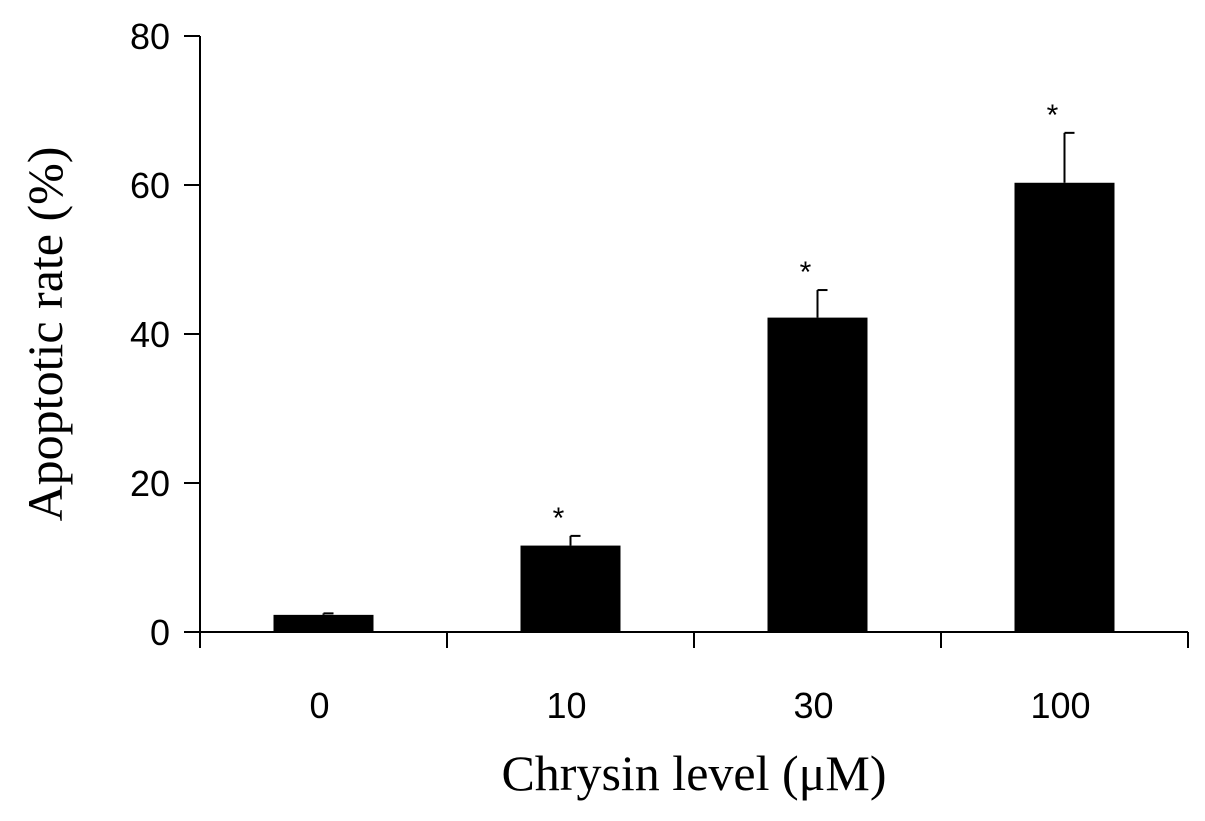 This screenshot has height=821, width=1205. Describe the element at coordinates (694, 679) in the screenshot. I see `x-ticks: 0 10 30 100` at that location.